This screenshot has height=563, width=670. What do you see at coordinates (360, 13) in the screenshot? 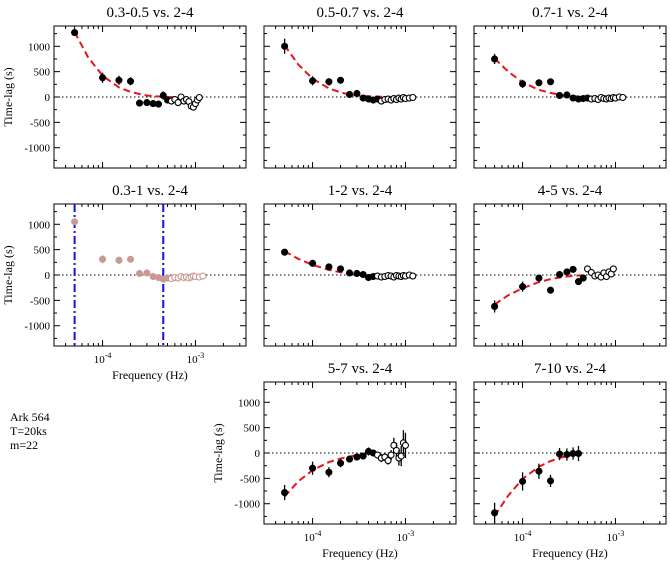
I see `panel-title: 0.5-0.7 vs. 2-4` at bounding box center [360, 13].